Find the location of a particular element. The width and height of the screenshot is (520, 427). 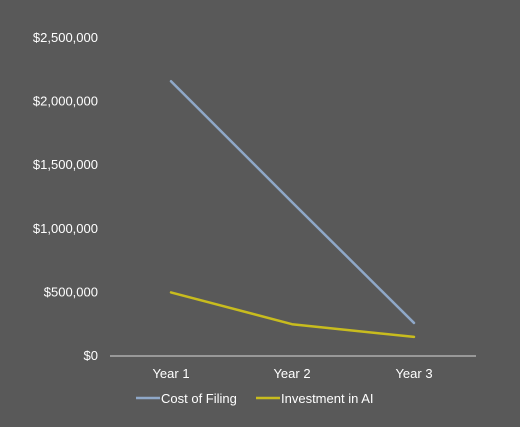

y-tick-label: $1,500,000 is located at coordinates (65, 164).